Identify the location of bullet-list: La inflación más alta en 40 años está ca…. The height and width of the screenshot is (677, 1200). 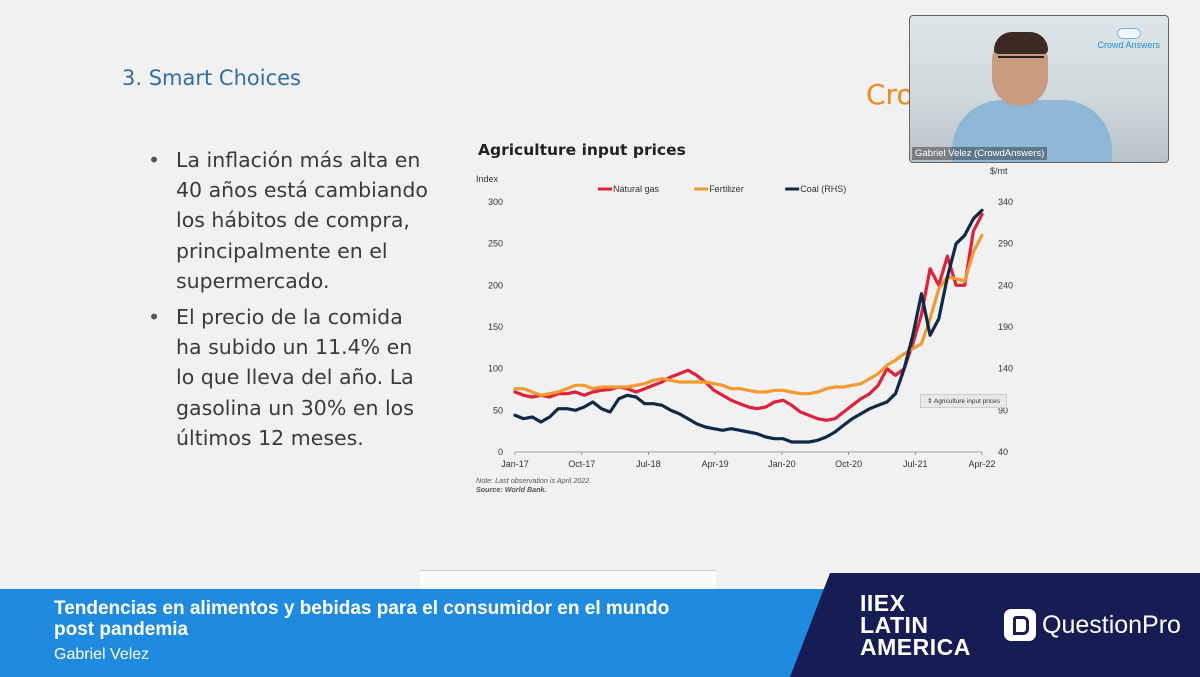
(285, 302).